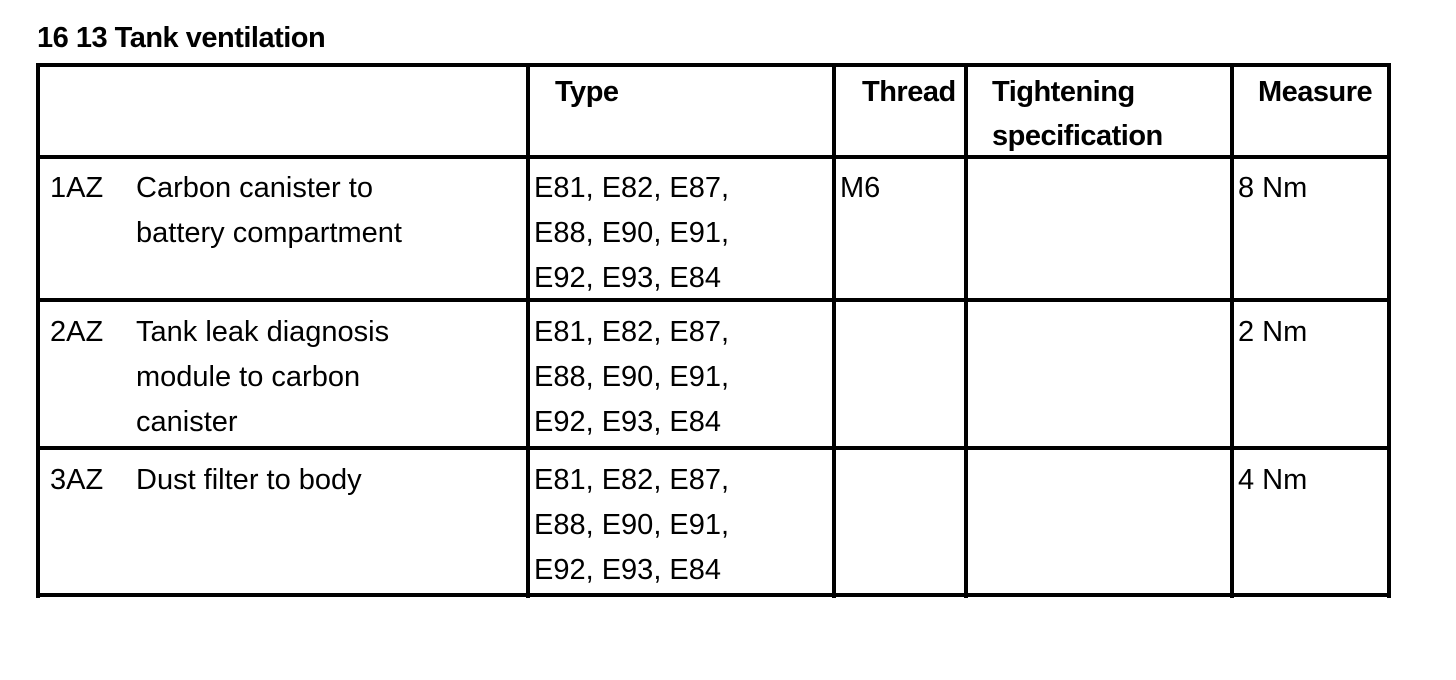 This screenshot has height=680, width=1456. I want to click on row-thread: M6, so click(860, 188).